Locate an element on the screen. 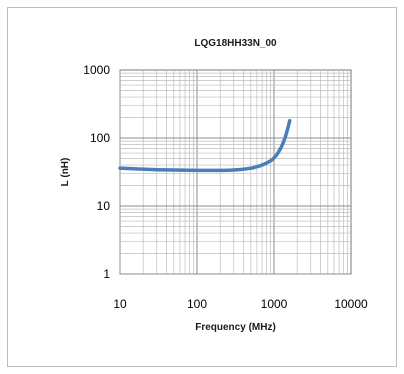 Image resolution: width=404 pixels, height=374 pixels. y-tick-label: 100 is located at coordinates (100, 138).